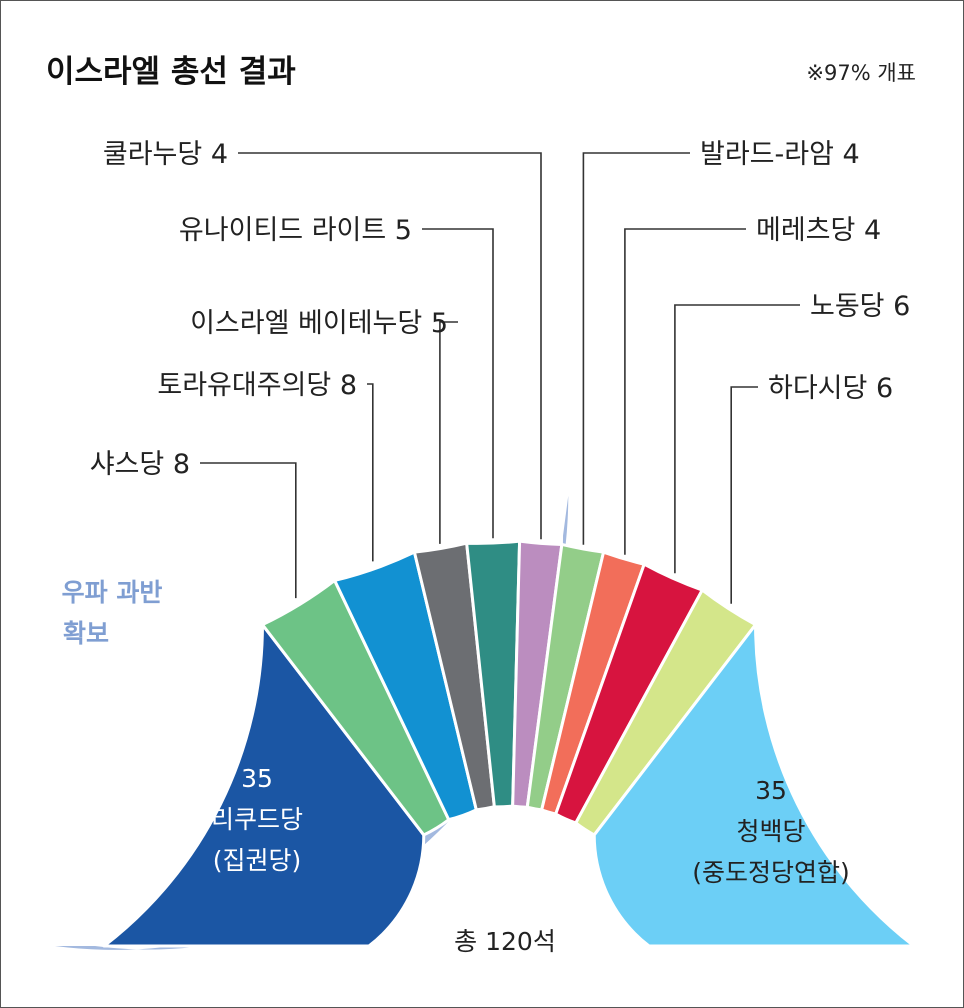 The width and height of the screenshot is (964, 1008). What do you see at coordinates (257, 778) in the screenshot?
I see `inner-label-0-0: 35` at bounding box center [257, 778].